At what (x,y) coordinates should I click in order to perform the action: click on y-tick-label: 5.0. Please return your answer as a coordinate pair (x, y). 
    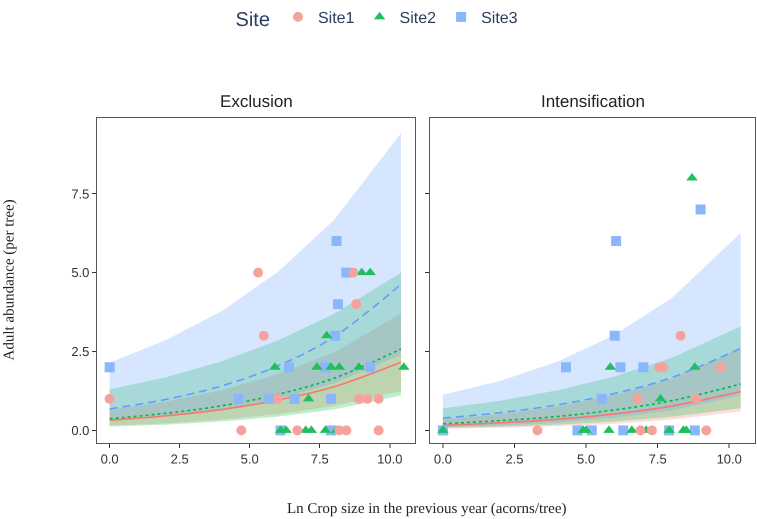
    Looking at the image, I should click on (80, 272).